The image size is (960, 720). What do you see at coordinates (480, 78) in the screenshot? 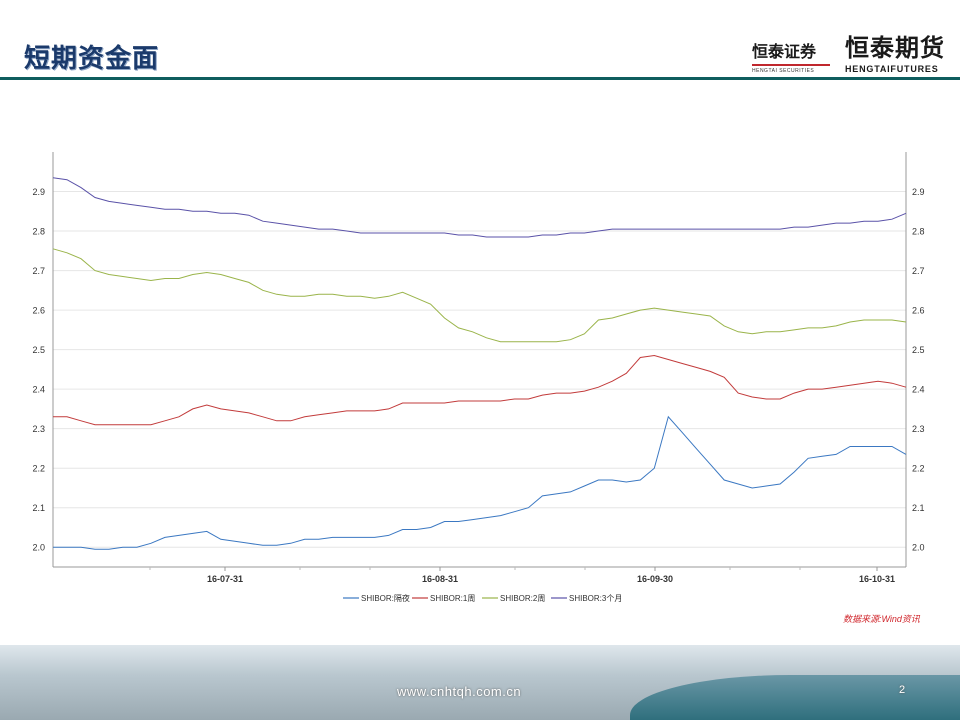
I see `title-divider` at bounding box center [480, 78].